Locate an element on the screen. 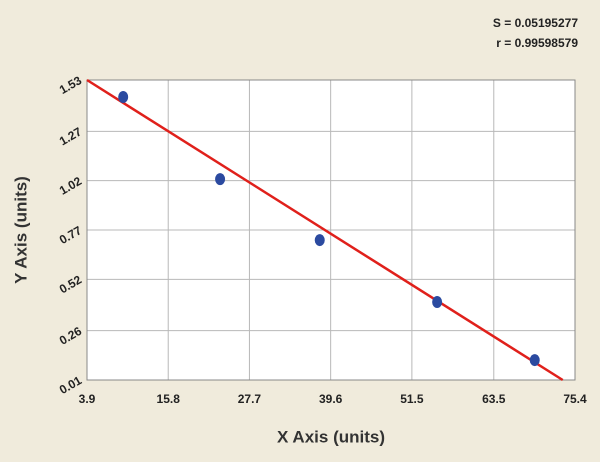  x-tick-label: 39.6 is located at coordinates (331, 399).